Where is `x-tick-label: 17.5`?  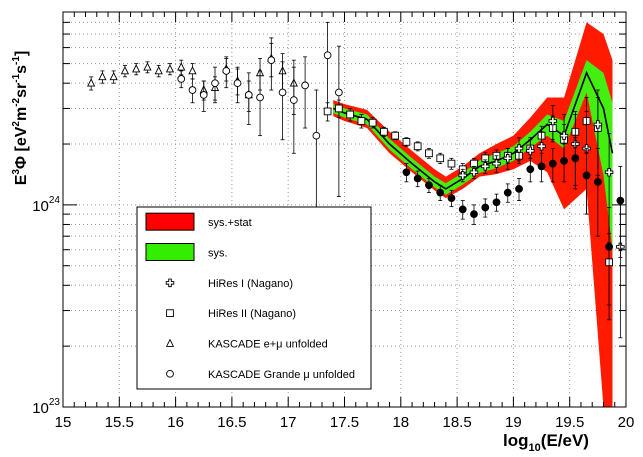
x-tick-label: 17.5 is located at coordinates (344, 422).